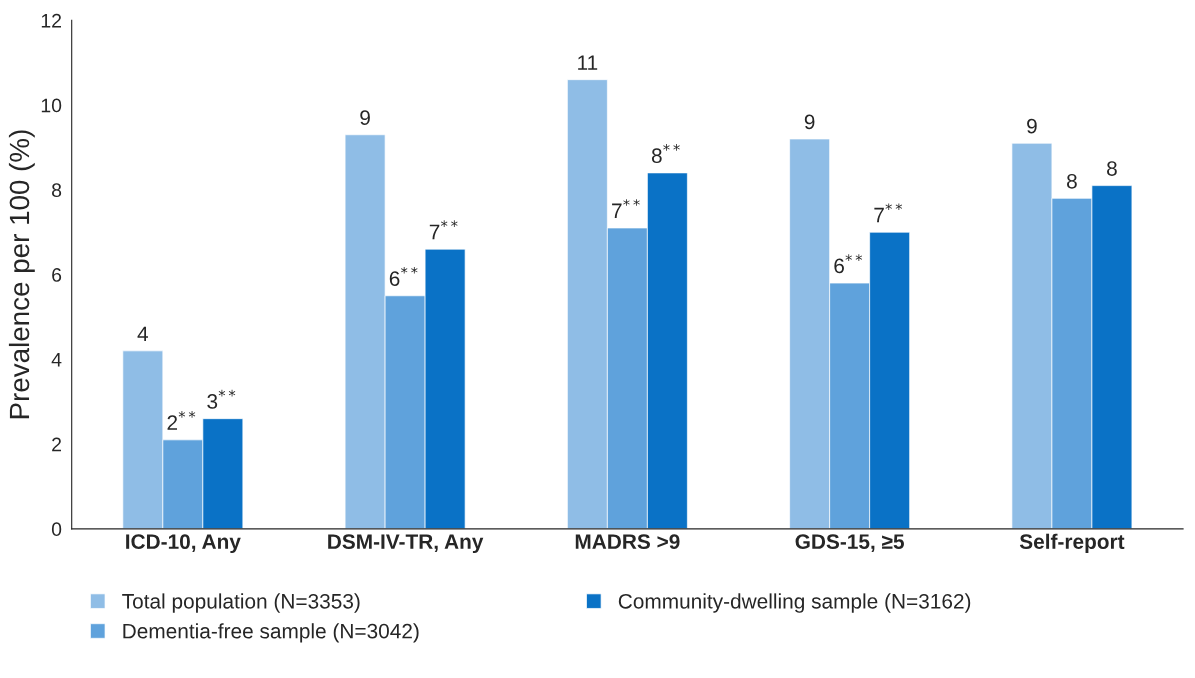  What do you see at coordinates (627, 541) in the screenshot?
I see `x-tick-label: MADRS >9` at bounding box center [627, 541].